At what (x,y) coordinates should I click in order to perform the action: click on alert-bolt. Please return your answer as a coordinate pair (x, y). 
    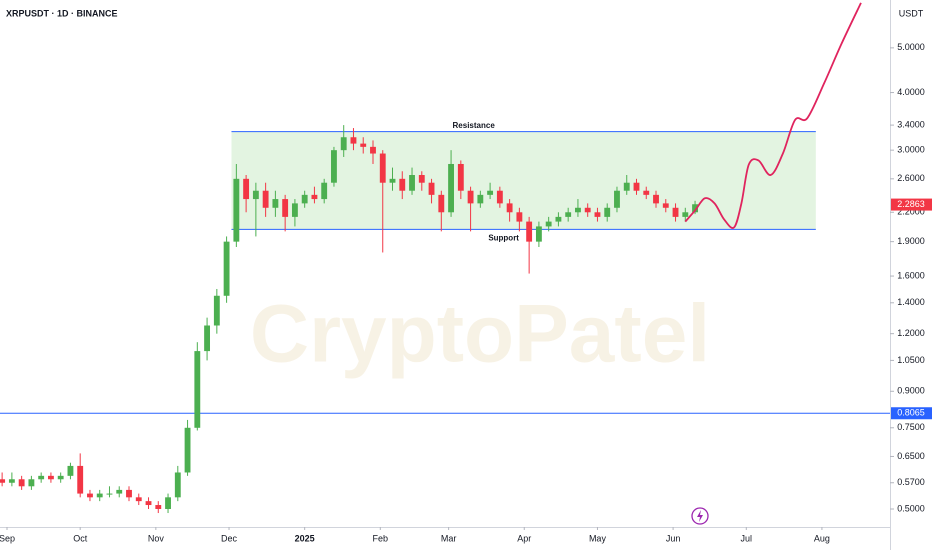
    Looking at the image, I should click on (700, 516).